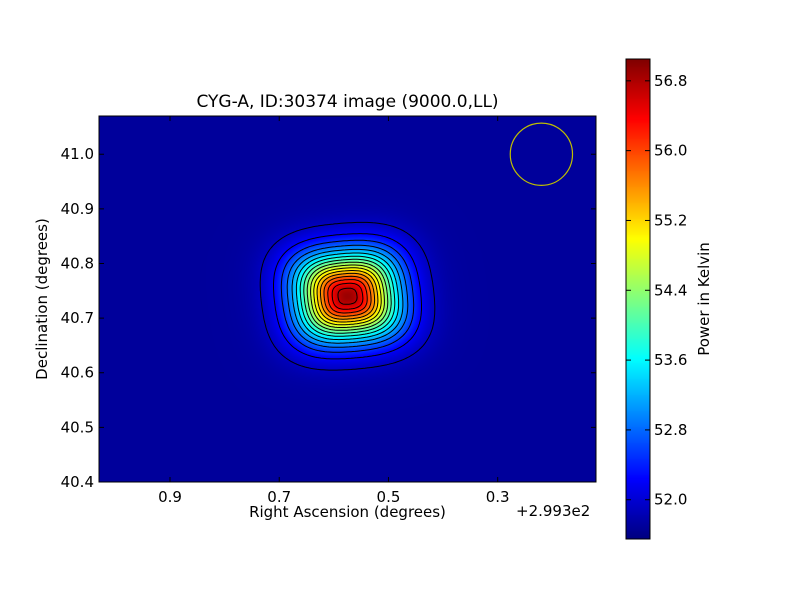  What do you see at coordinates (347, 512) in the screenshot?
I see `x-axis-label: Right Ascension (degrees)` at bounding box center [347, 512].